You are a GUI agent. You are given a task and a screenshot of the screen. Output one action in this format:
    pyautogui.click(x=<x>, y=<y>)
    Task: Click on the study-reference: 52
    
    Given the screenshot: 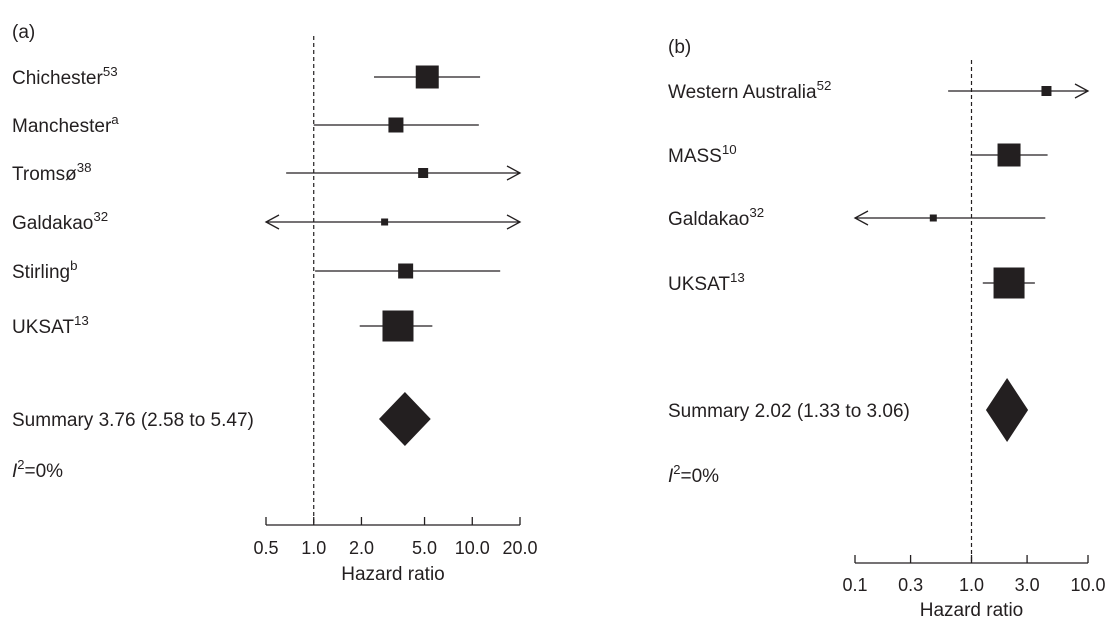 What is the action you would take?
    pyautogui.click(x=824, y=85)
    